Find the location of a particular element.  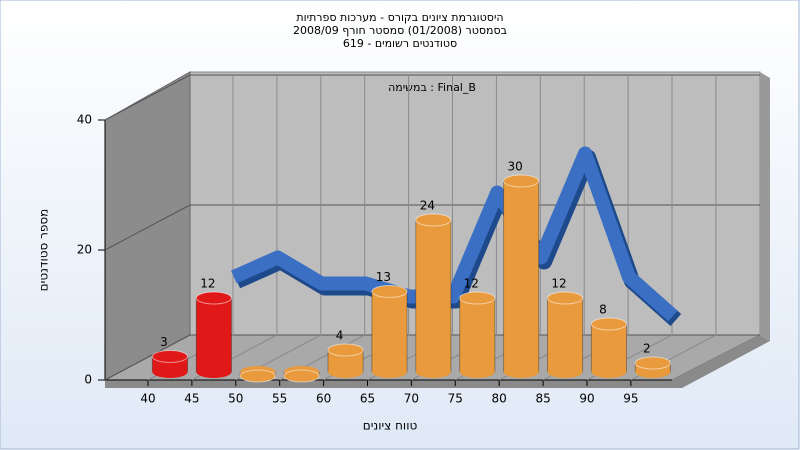

floor-edge is located at coordinates (437, 361).